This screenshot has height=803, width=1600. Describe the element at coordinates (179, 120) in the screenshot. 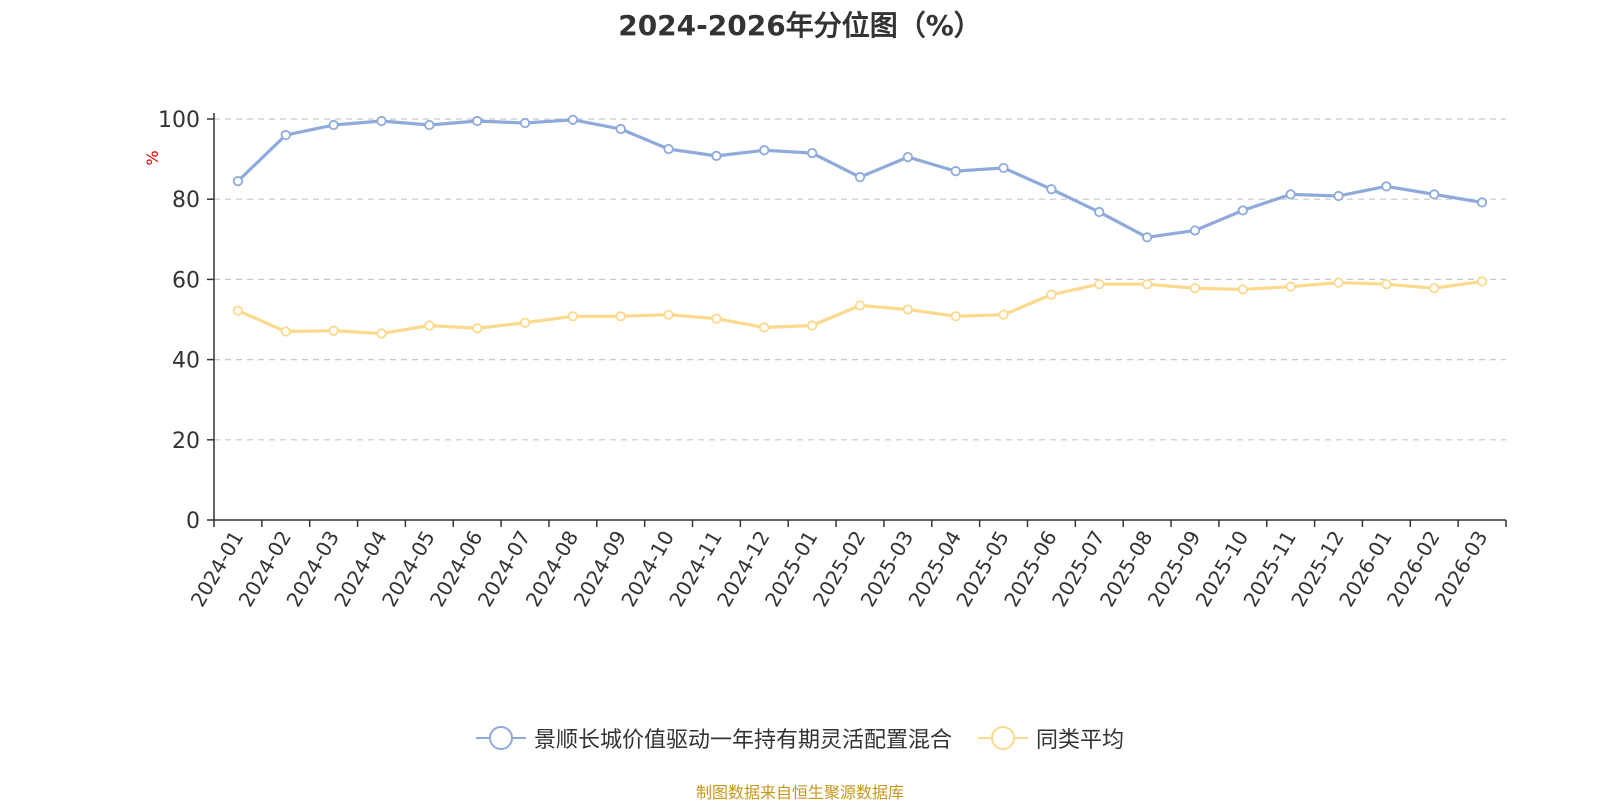

I see `y-tick-label: 100` at that location.